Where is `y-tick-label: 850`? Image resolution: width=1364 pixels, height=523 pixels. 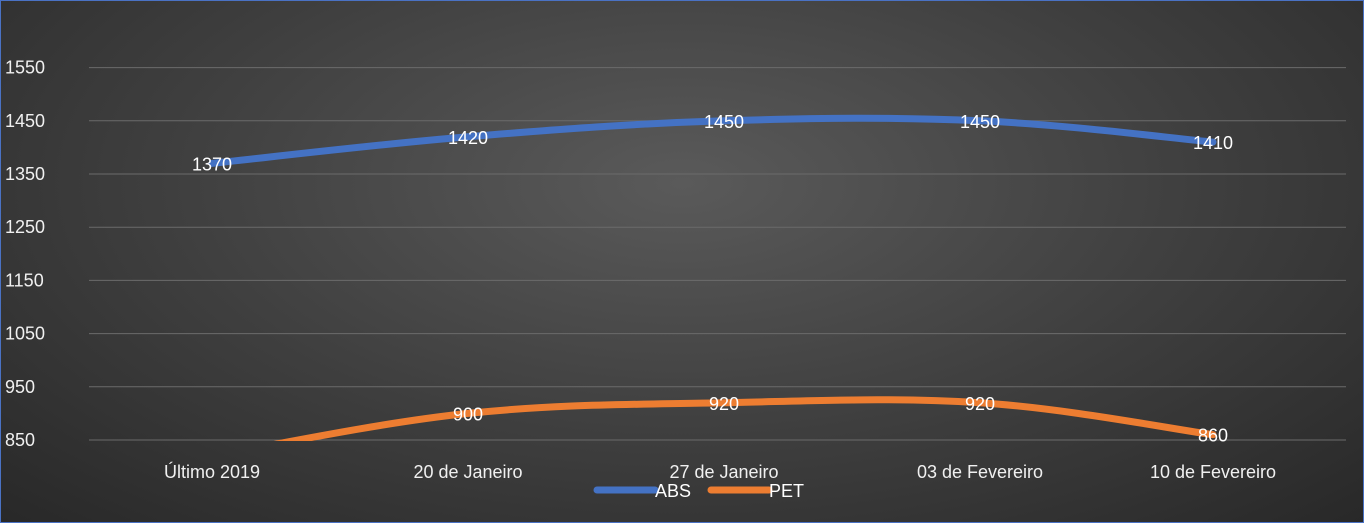 y-tick-label: 850 is located at coordinates (20, 440).